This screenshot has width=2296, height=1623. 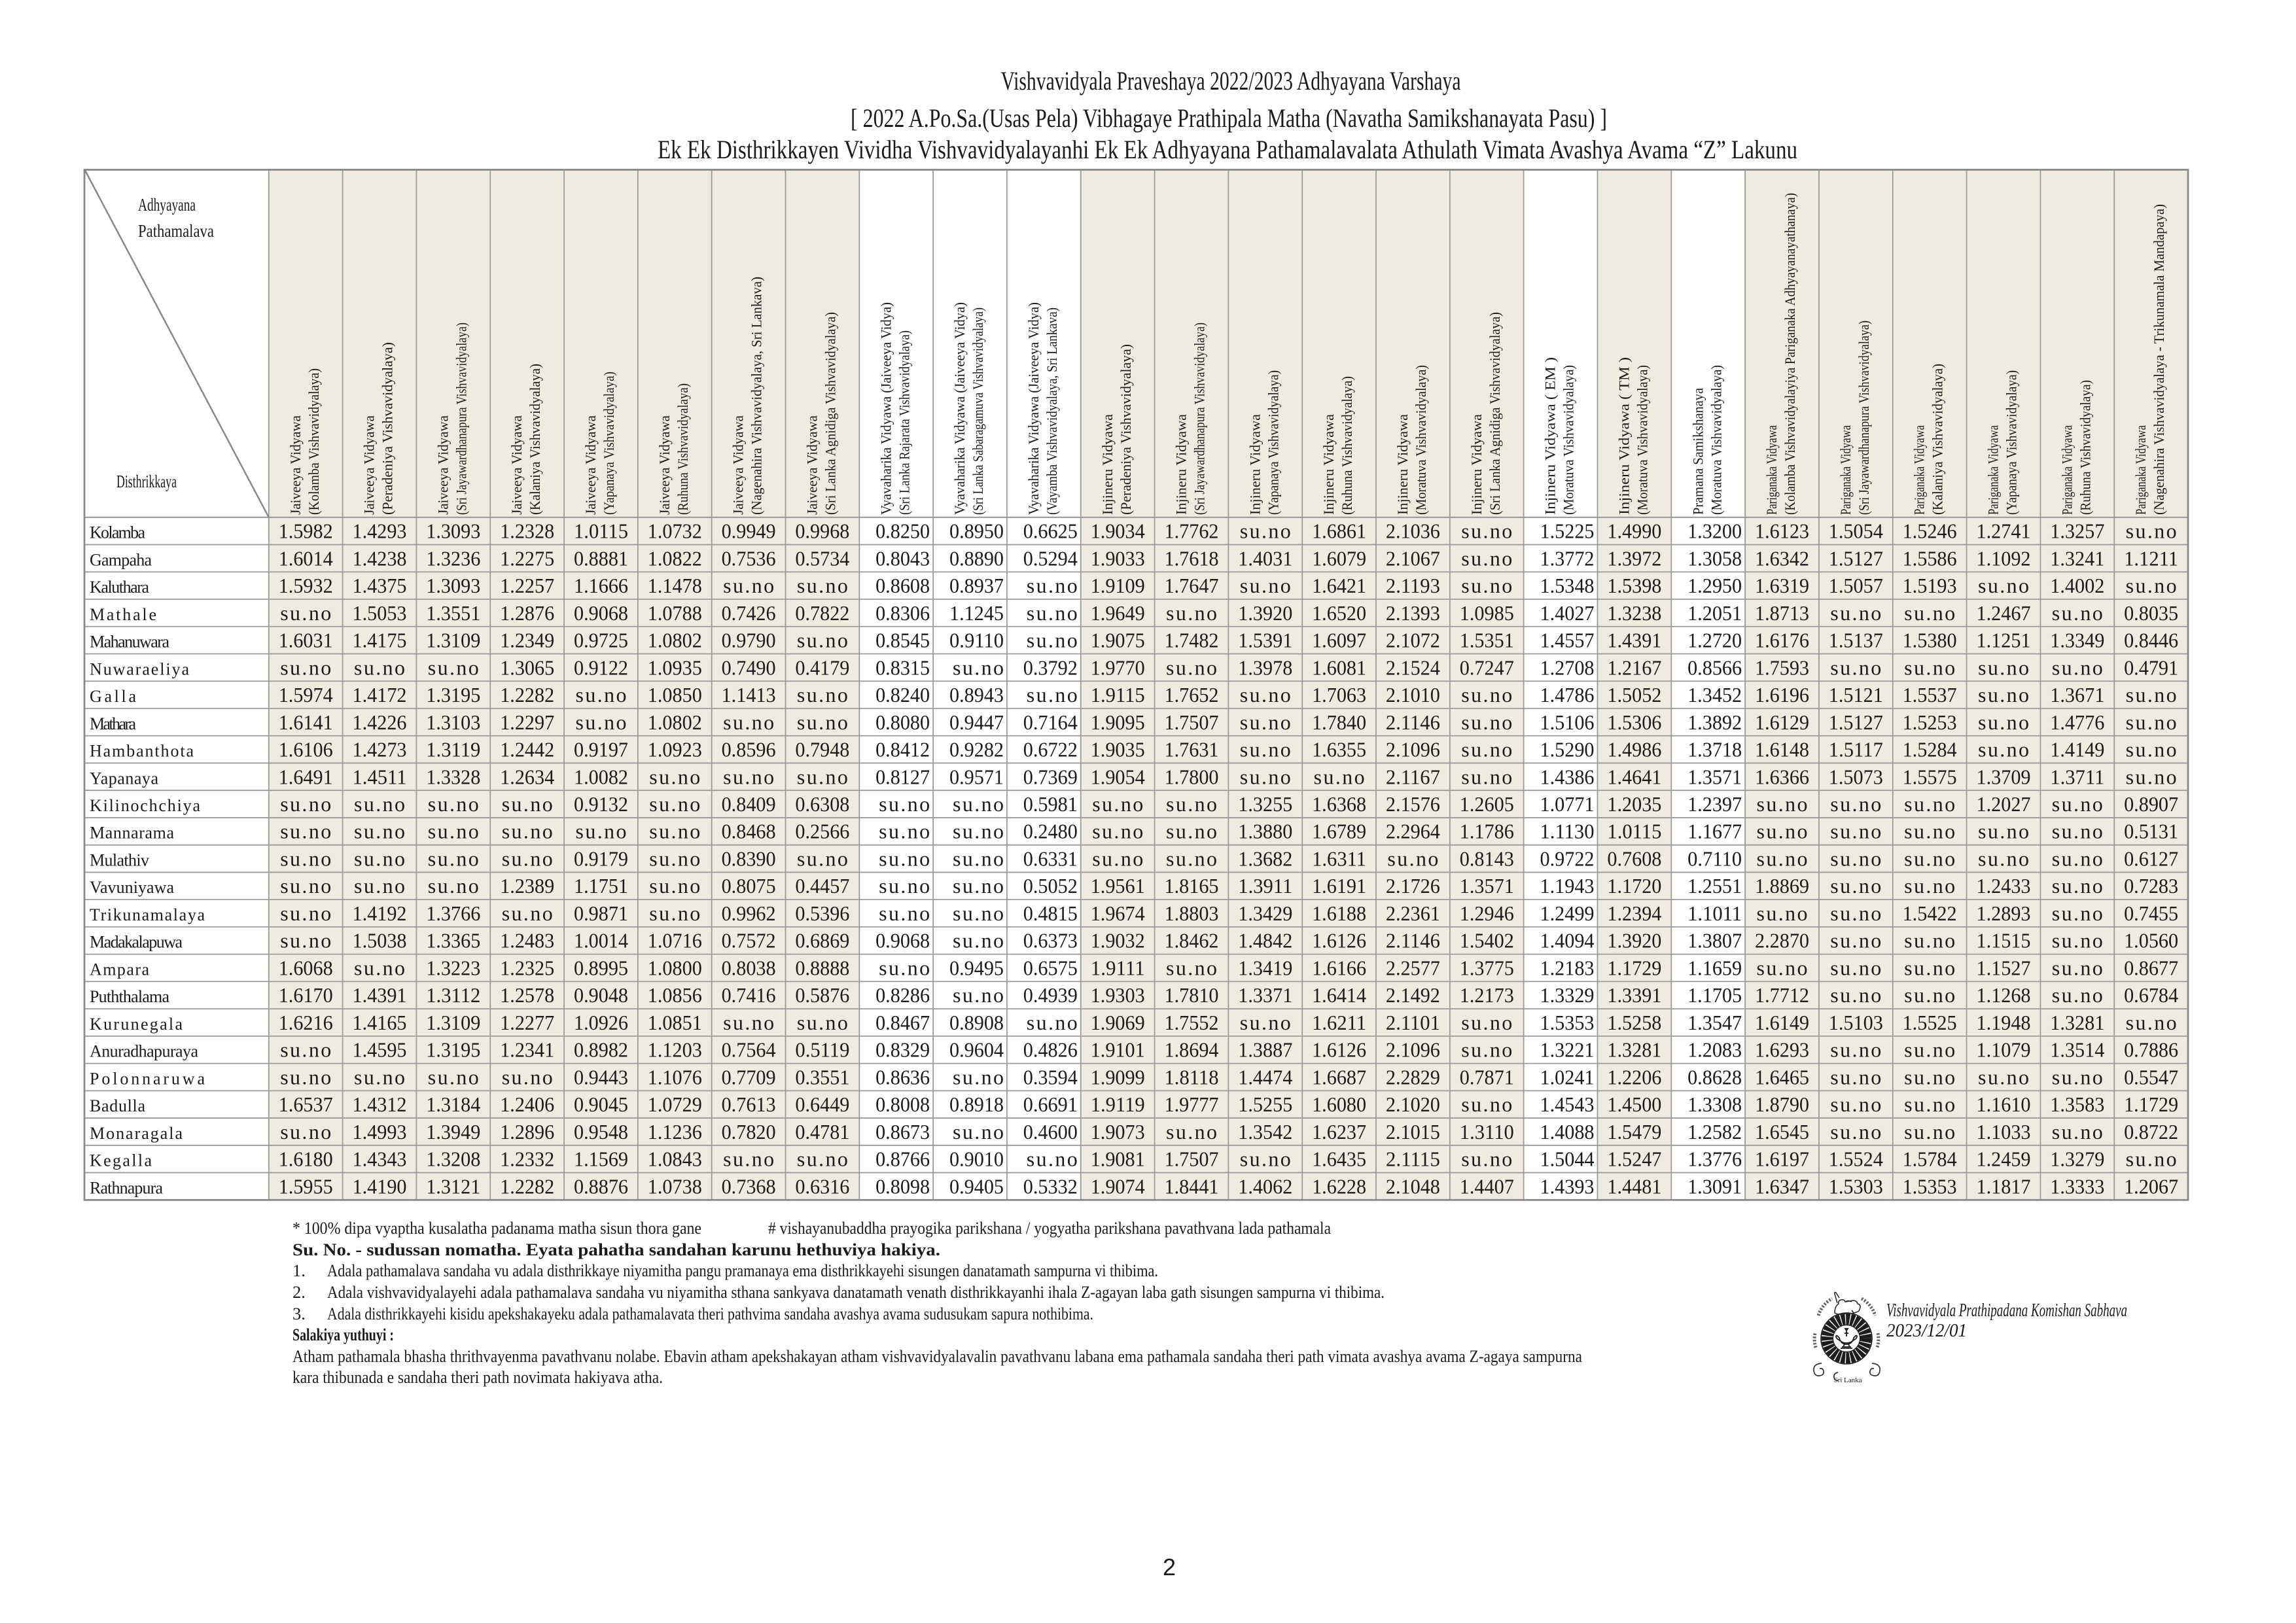 I want to click on svg-text: 1.2257, so click(x=527, y=586).